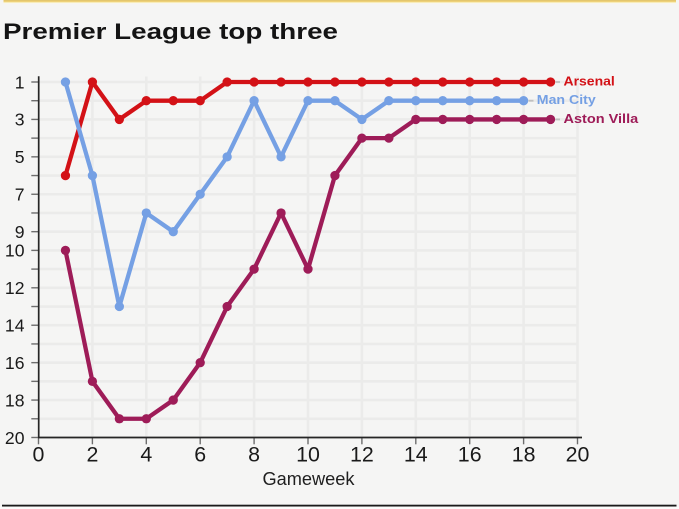  What do you see at coordinates (39, 455) in the screenshot?
I see `svg-text: 0` at bounding box center [39, 455].